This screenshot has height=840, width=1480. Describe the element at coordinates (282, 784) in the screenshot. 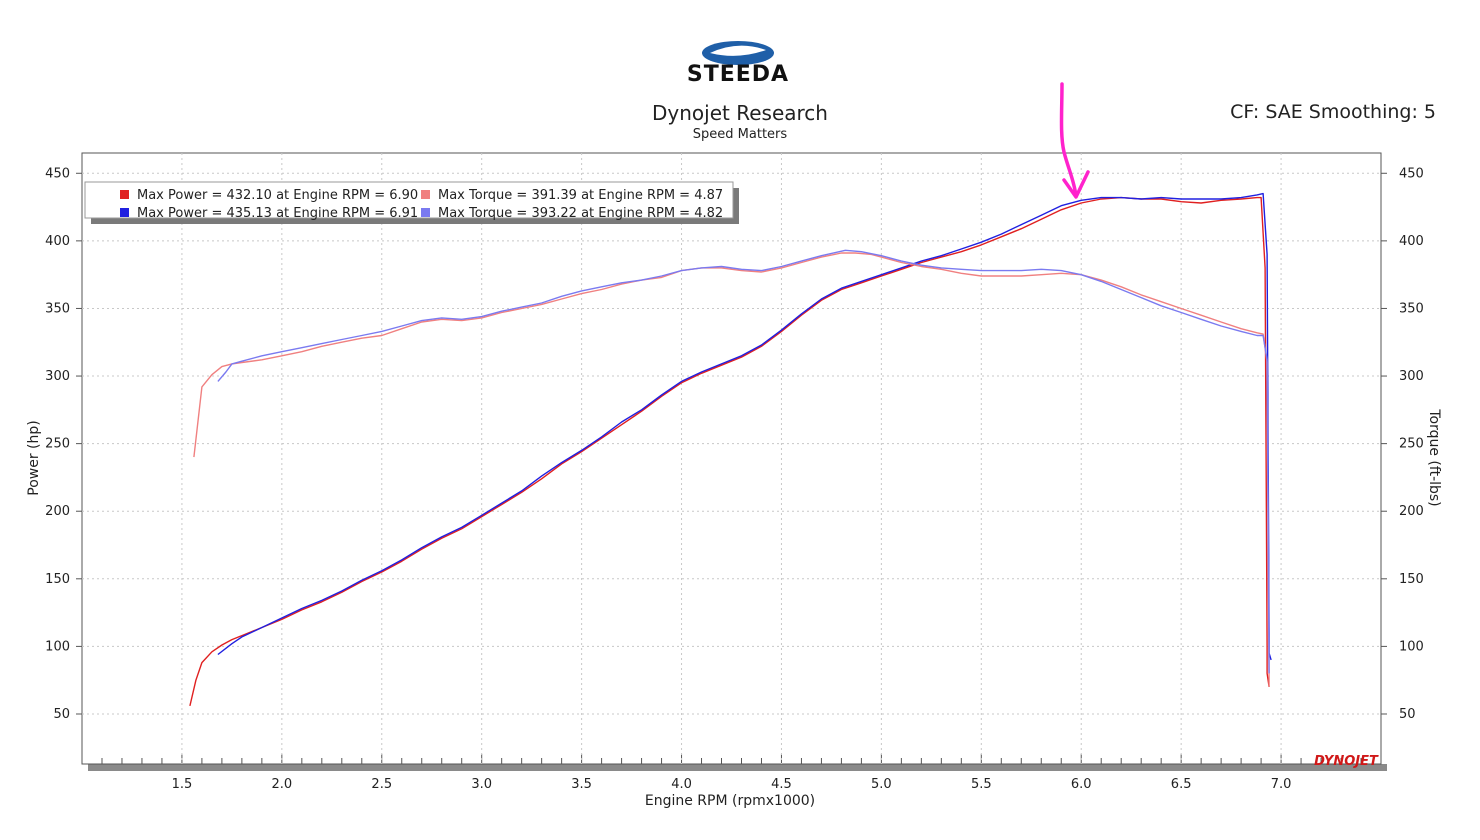

I see `x-tick-label: 2.0` at that location.